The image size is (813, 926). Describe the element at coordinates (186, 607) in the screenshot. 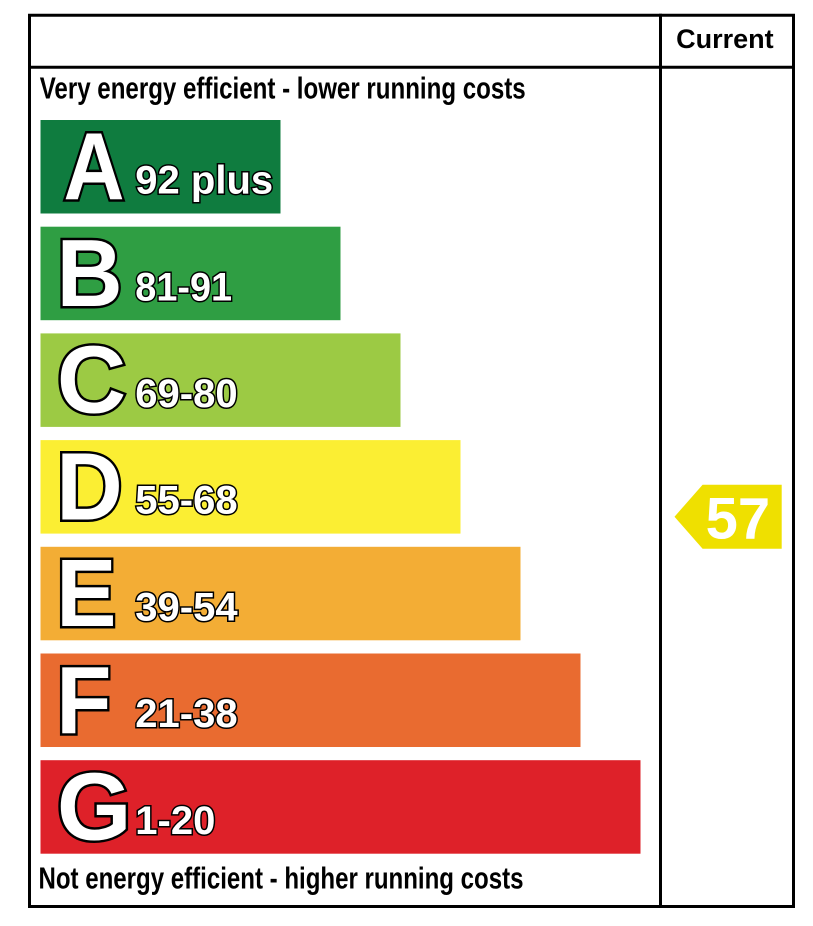

I see `svg-text: 39-54` at that location.